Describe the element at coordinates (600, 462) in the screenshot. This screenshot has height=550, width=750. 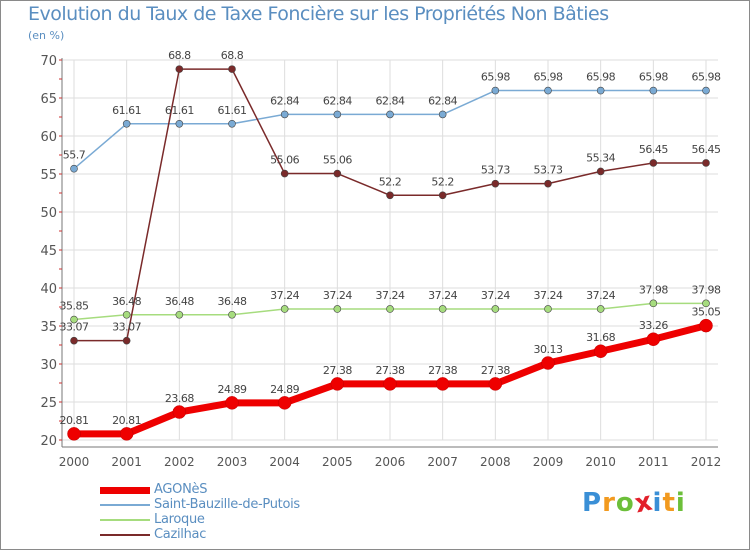
I see `x-tick-label: 2010` at that location.